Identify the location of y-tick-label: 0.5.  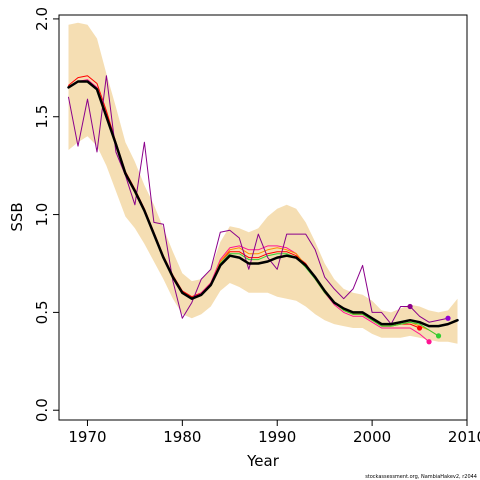
(42, 312).